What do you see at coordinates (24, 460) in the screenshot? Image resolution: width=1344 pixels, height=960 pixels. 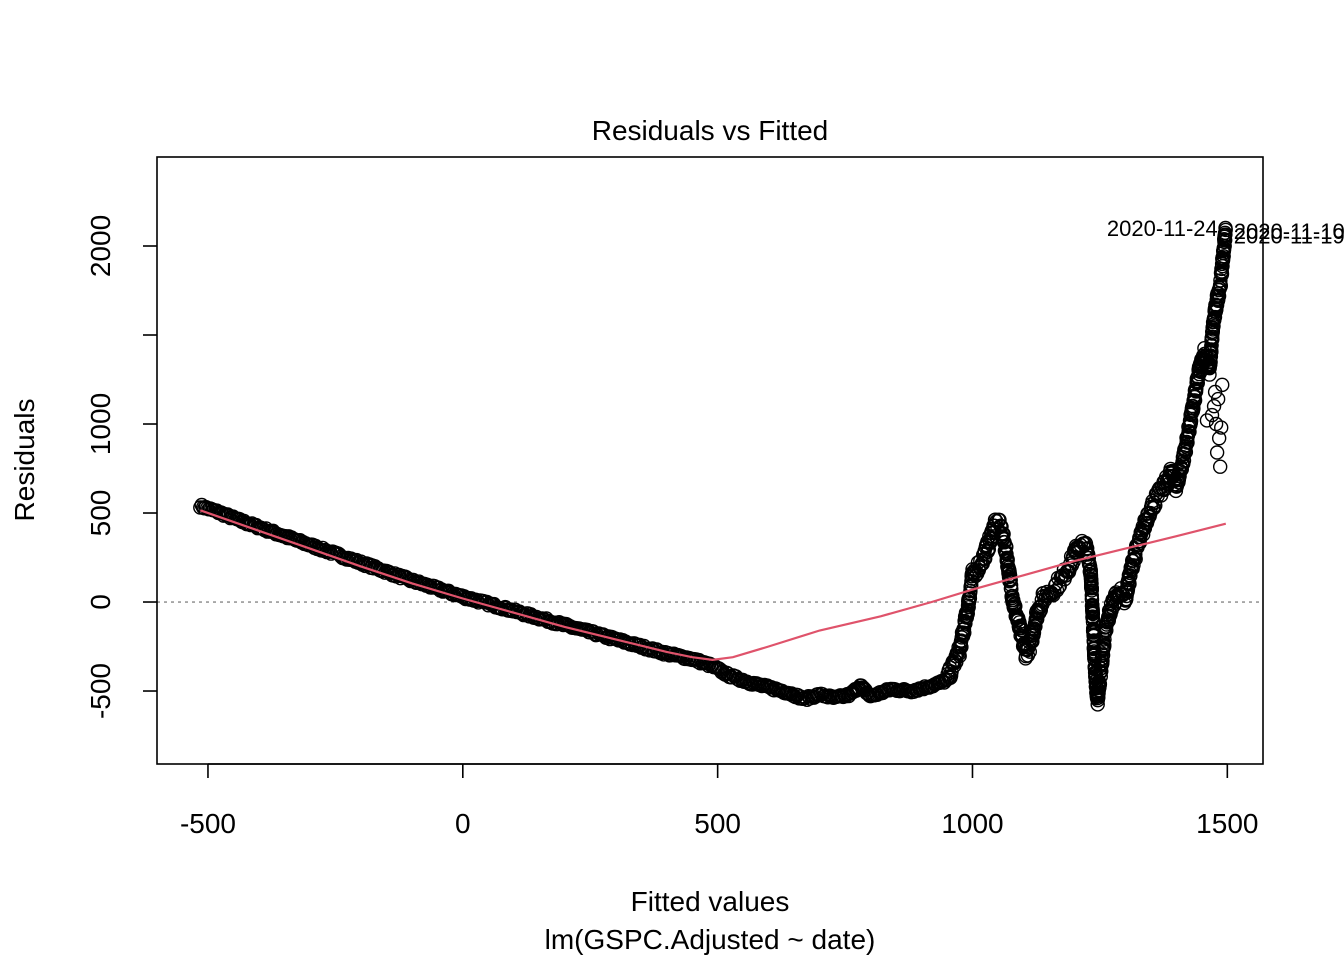 I see `y-axis-label: Residuals` at bounding box center [24, 460].